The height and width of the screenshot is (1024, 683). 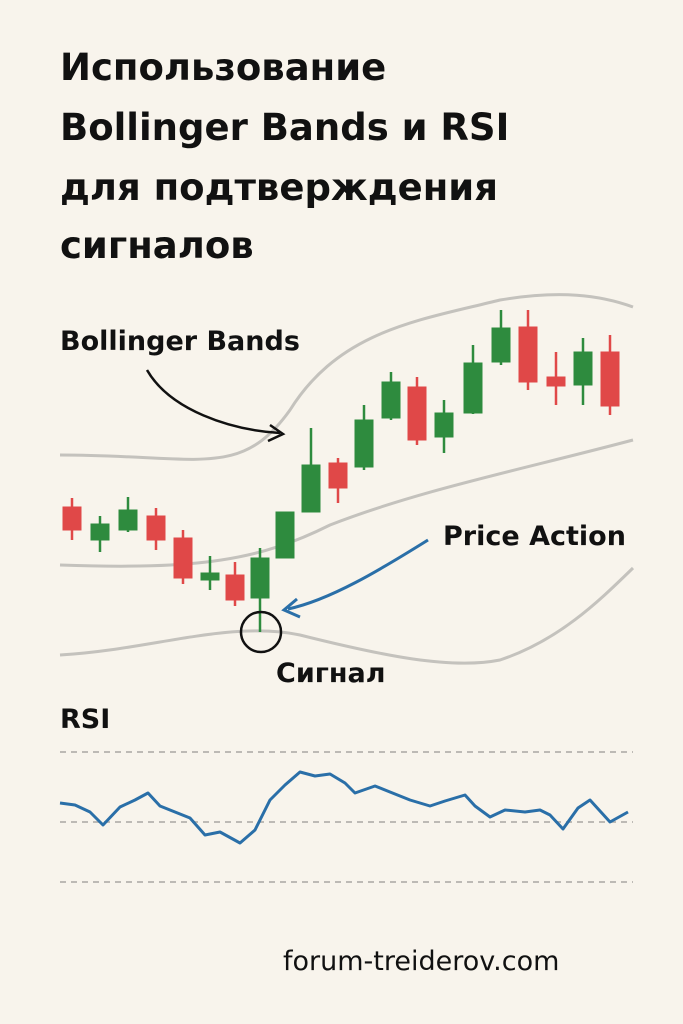 I want to click on title-line: Bollinger Bands и RSI, so click(x=284, y=127).